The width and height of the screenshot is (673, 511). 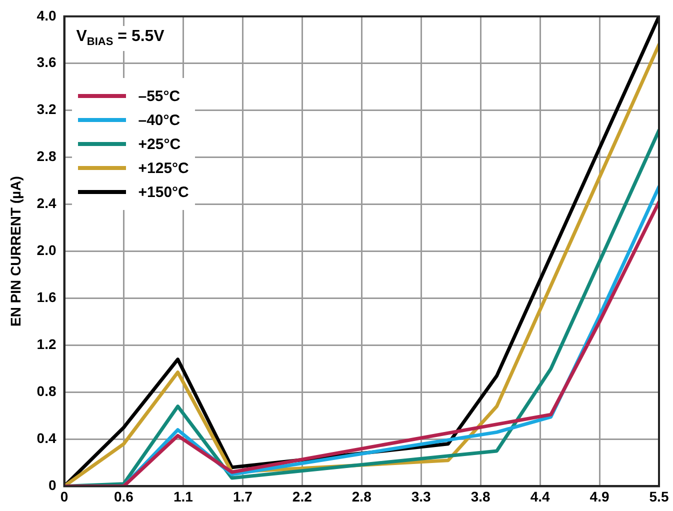 What do you see at coordinates (46, 203) in the screenshot?
I see `y-tick-label: 2.4` at bounding box center [46, 203].